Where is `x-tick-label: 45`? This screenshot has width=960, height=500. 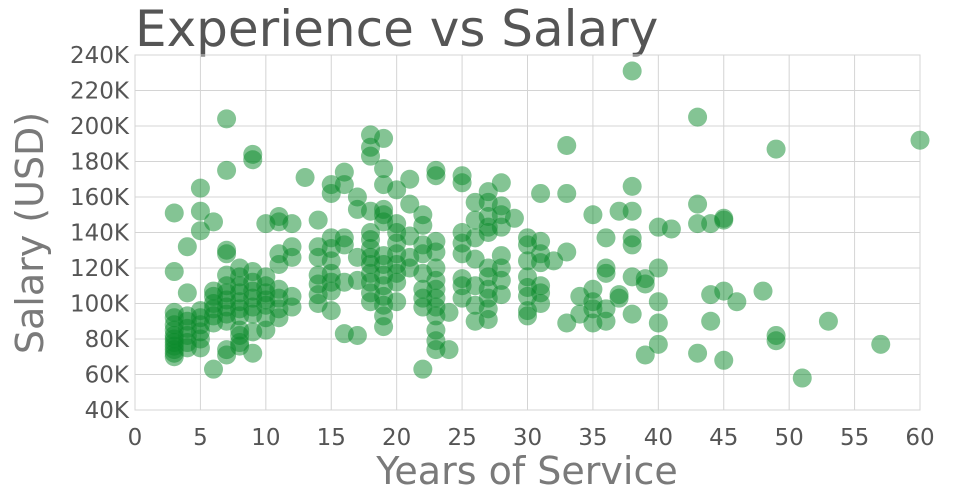 x-tick-label: 45 is located at coordinates (723, 438).